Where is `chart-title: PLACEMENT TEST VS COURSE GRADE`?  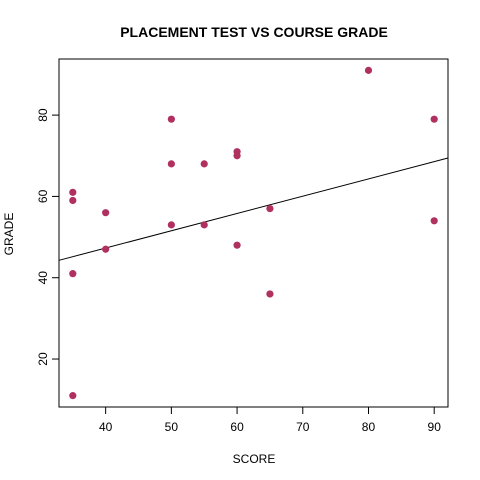
chart-title: PLACEMENT TEST VS COURSE GRADE is located at coordinates (254, 32).